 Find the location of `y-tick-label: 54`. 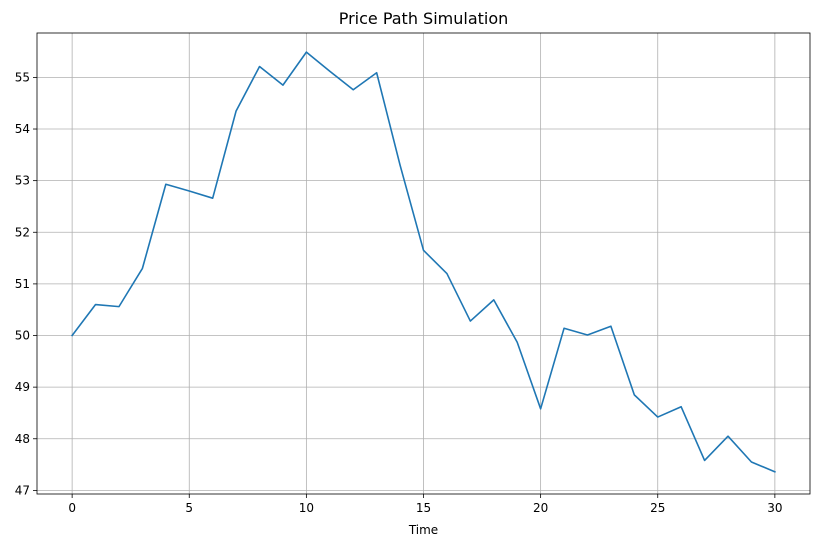

y-tick-label: 54 is located at coordinates (22, 129).